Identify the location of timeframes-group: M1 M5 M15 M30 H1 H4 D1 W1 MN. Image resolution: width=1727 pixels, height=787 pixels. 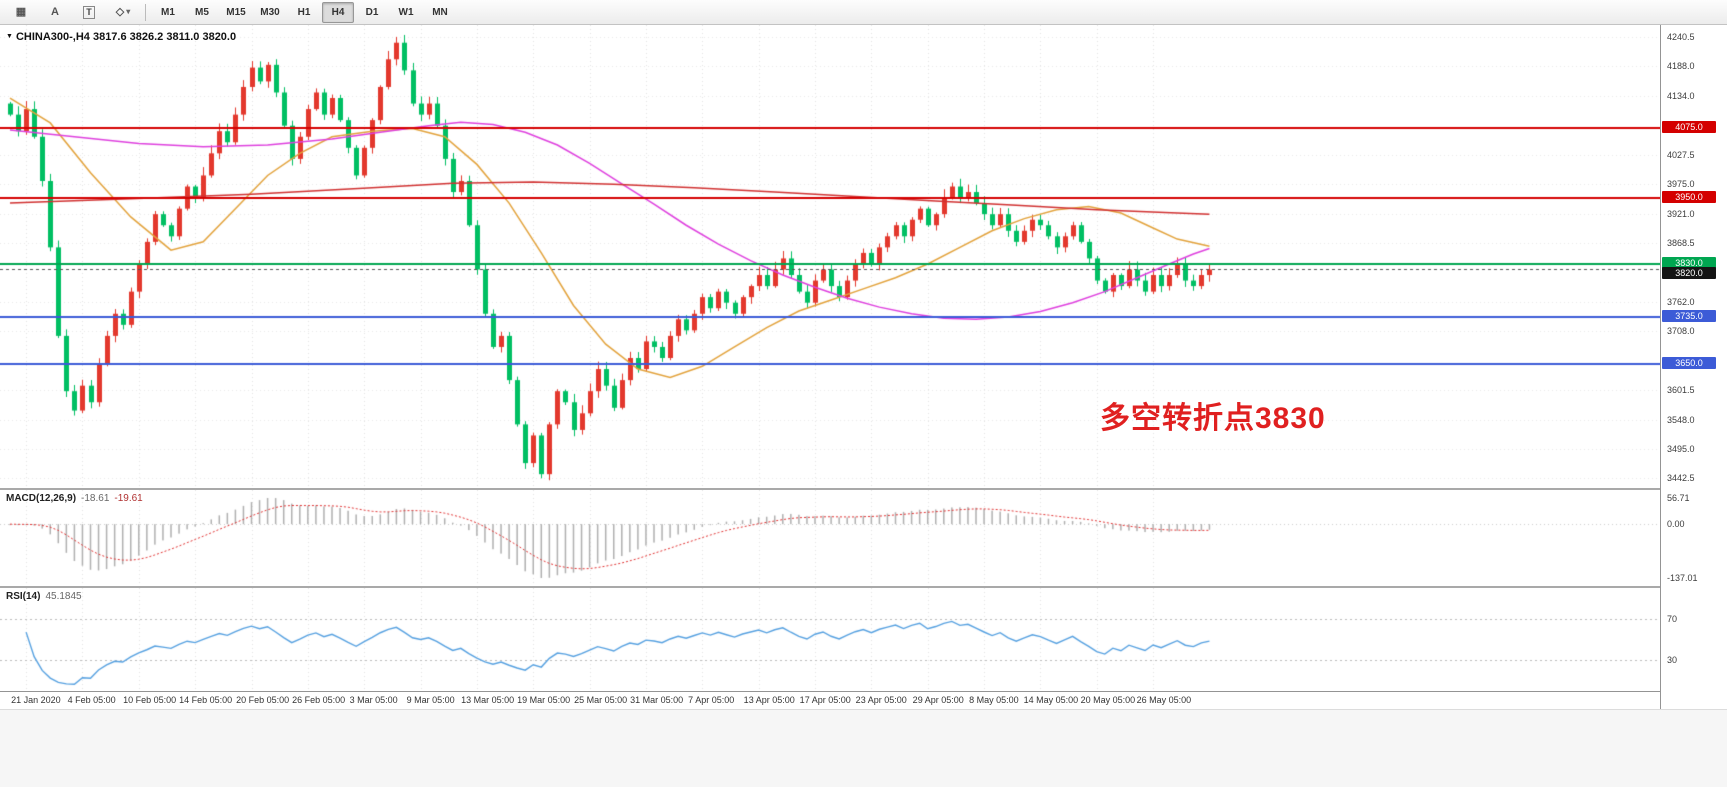
(304, 12).